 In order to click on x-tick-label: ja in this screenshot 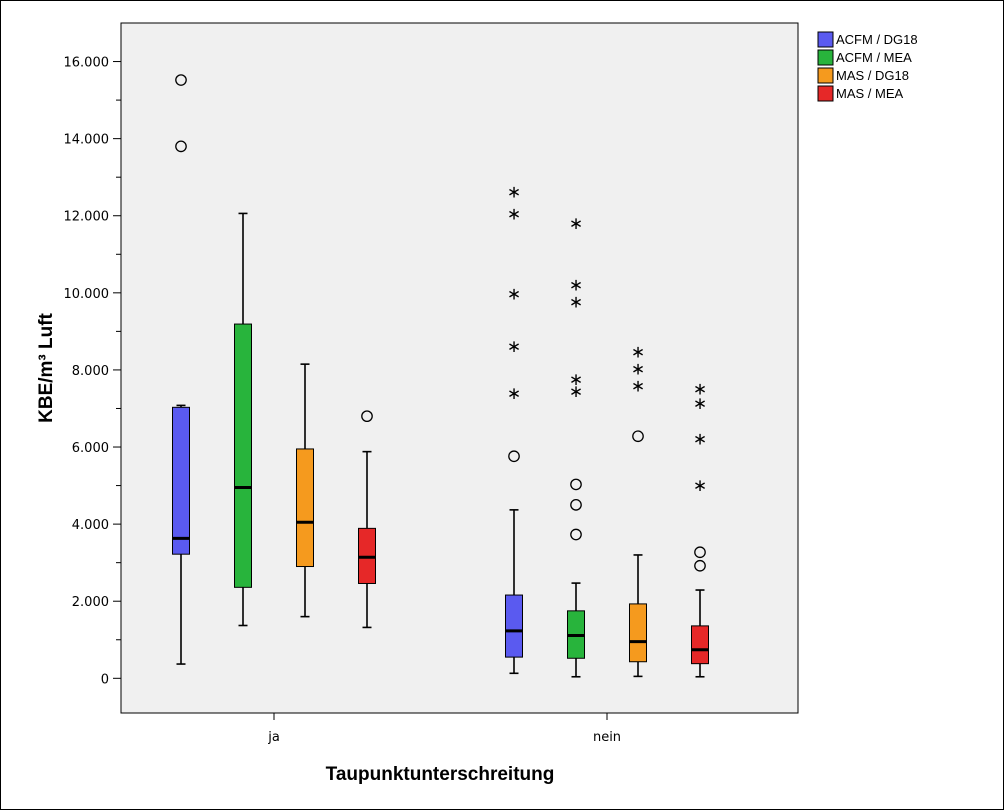, I will do `click(273, 737)`.